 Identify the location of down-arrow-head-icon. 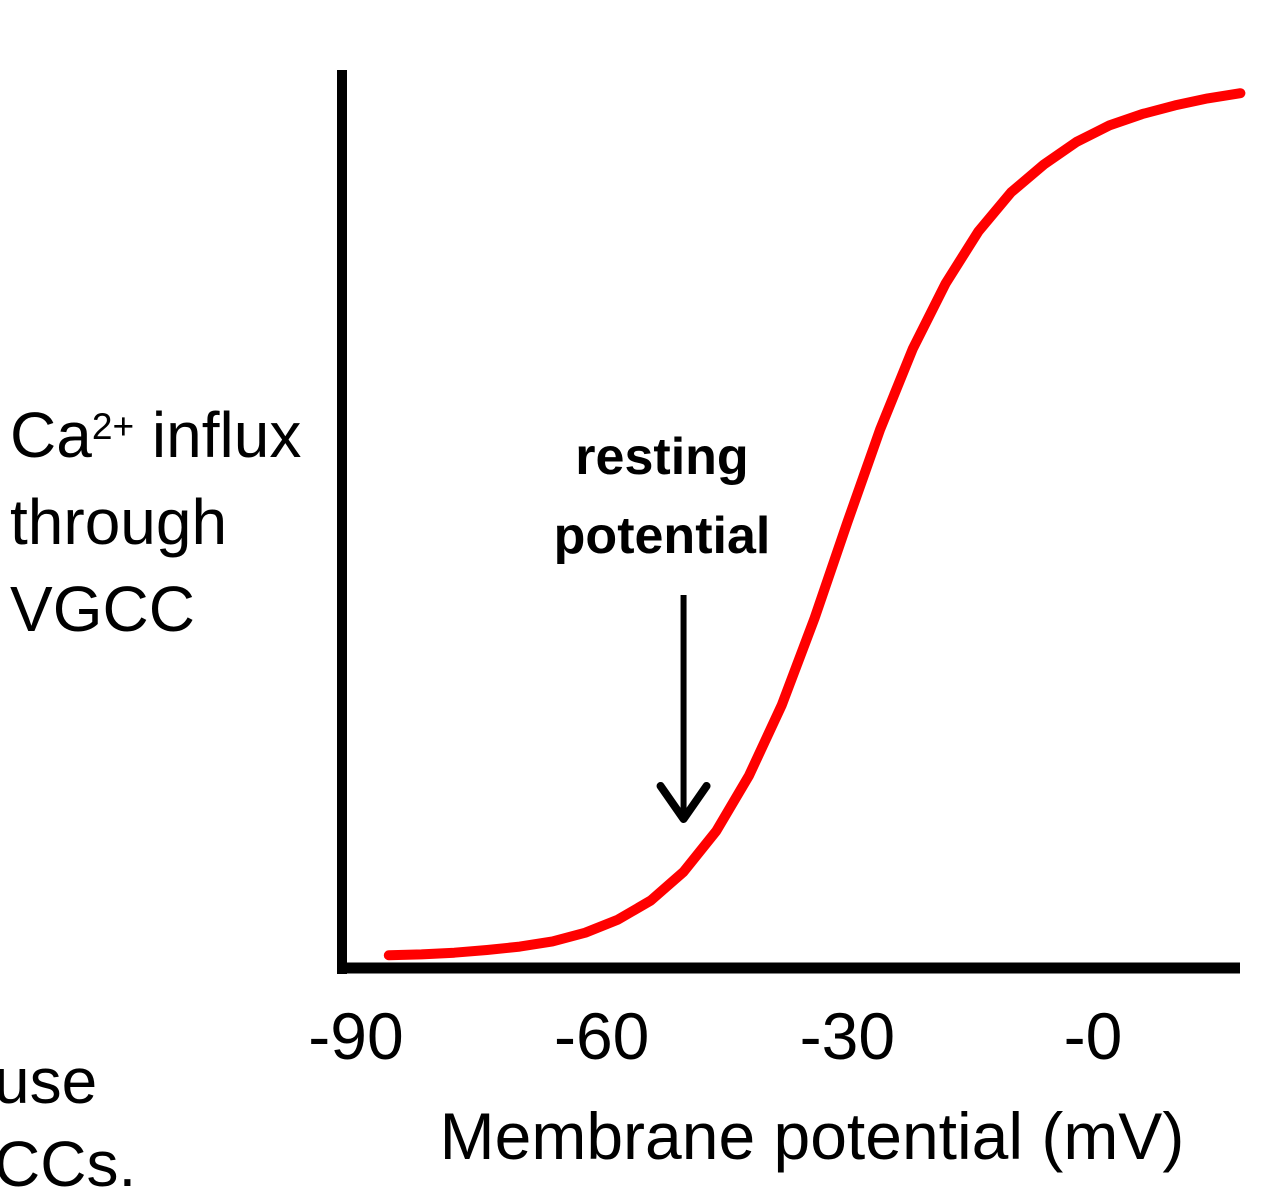
(683, 802).